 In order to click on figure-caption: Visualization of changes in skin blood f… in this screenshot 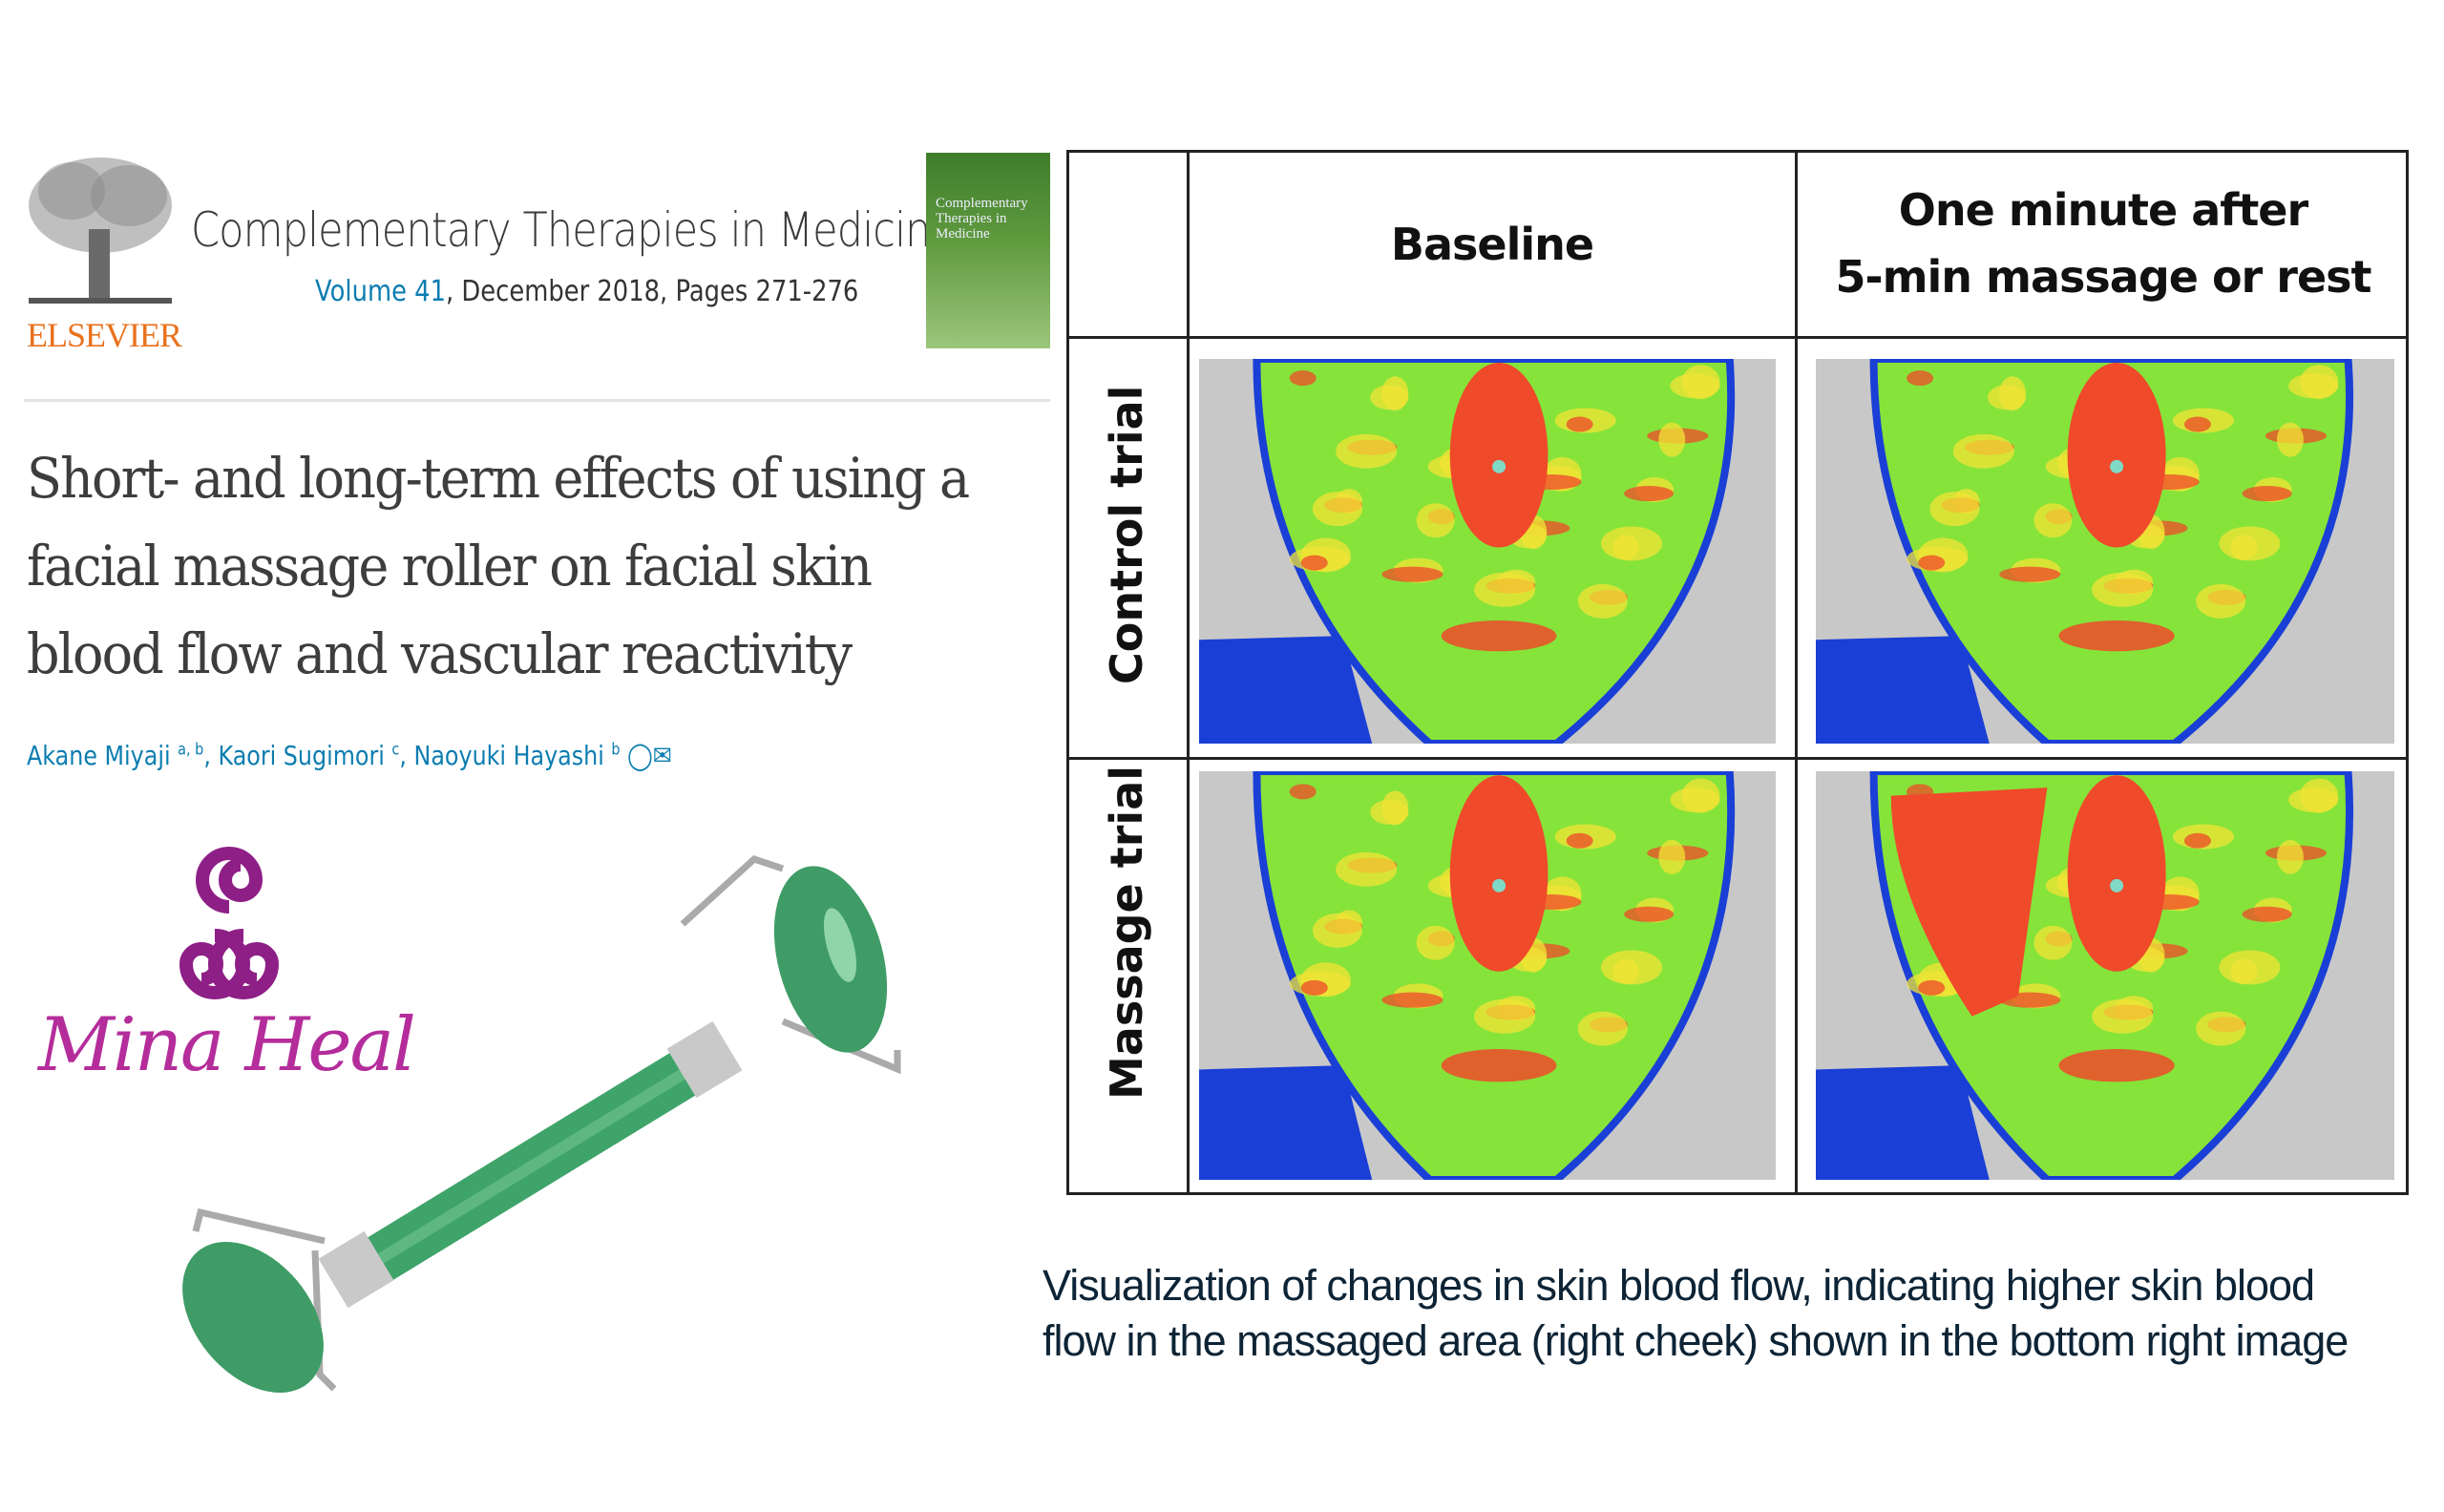, I will do `click(1696, 1313)`.